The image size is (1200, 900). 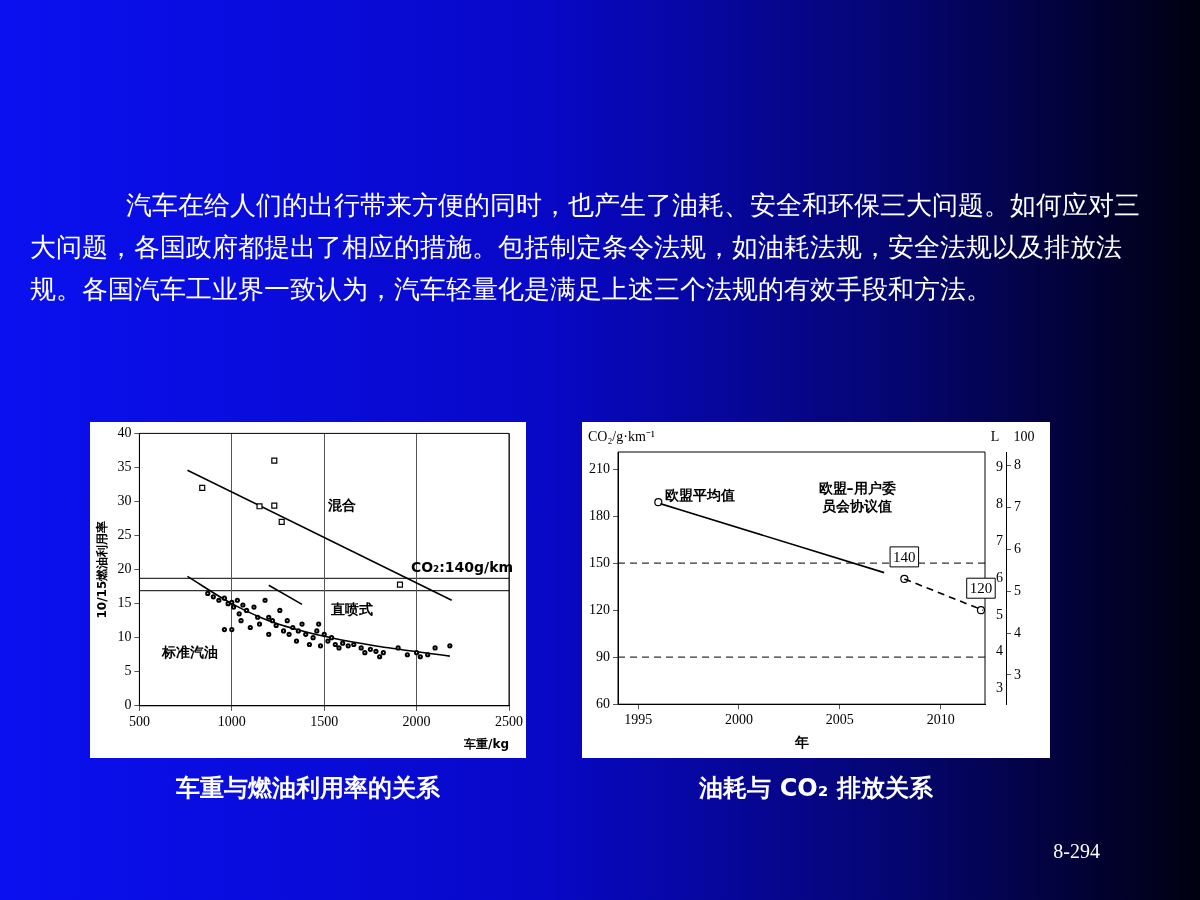 I want to click on annotation: 混合, so click(x=341, y=504).